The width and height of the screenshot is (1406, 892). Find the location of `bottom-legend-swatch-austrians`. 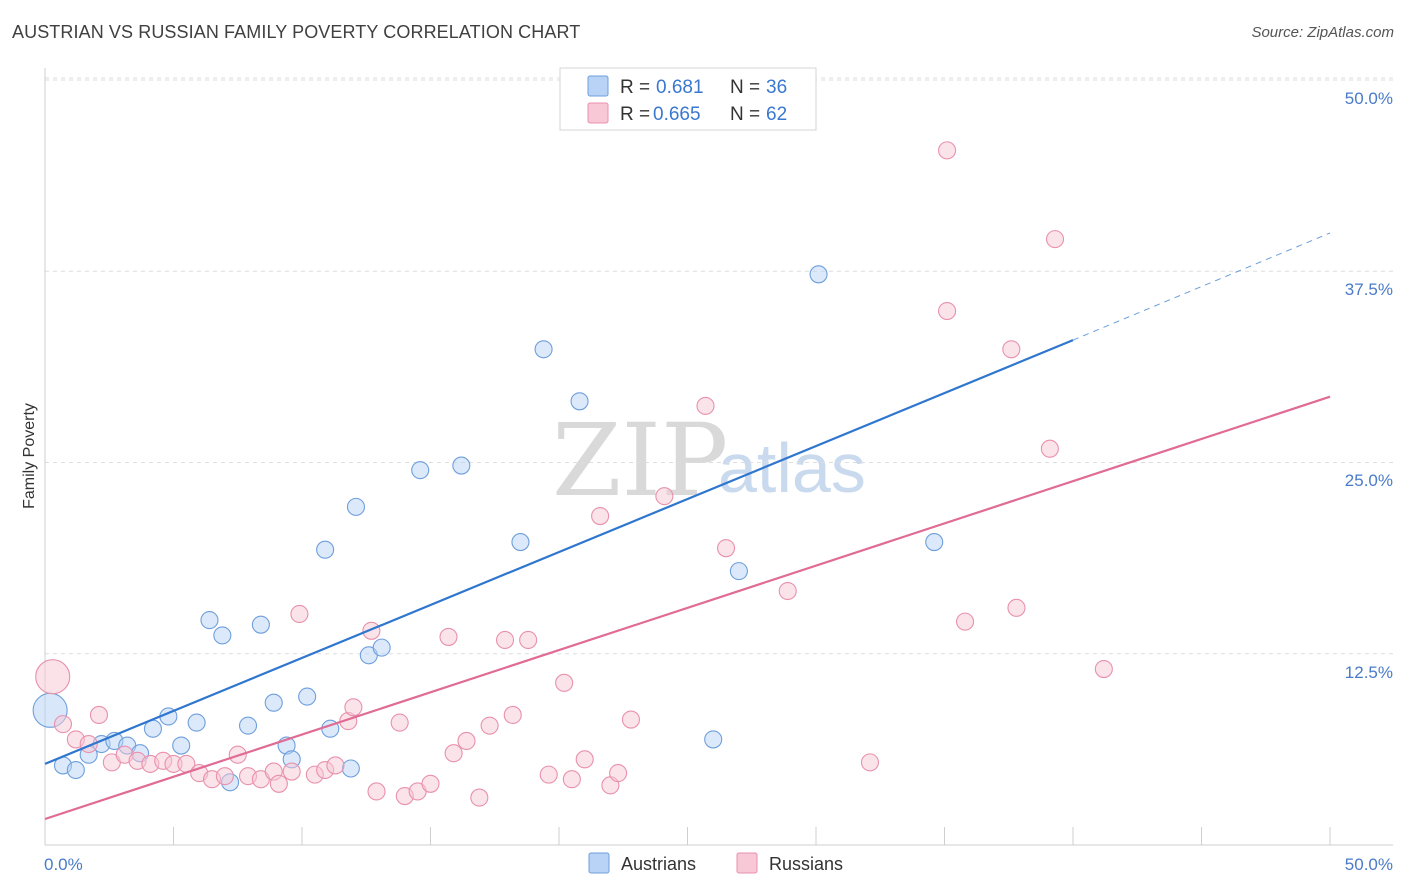

bottom-legend-swatch-austrians is located at coordinates (599, 863).